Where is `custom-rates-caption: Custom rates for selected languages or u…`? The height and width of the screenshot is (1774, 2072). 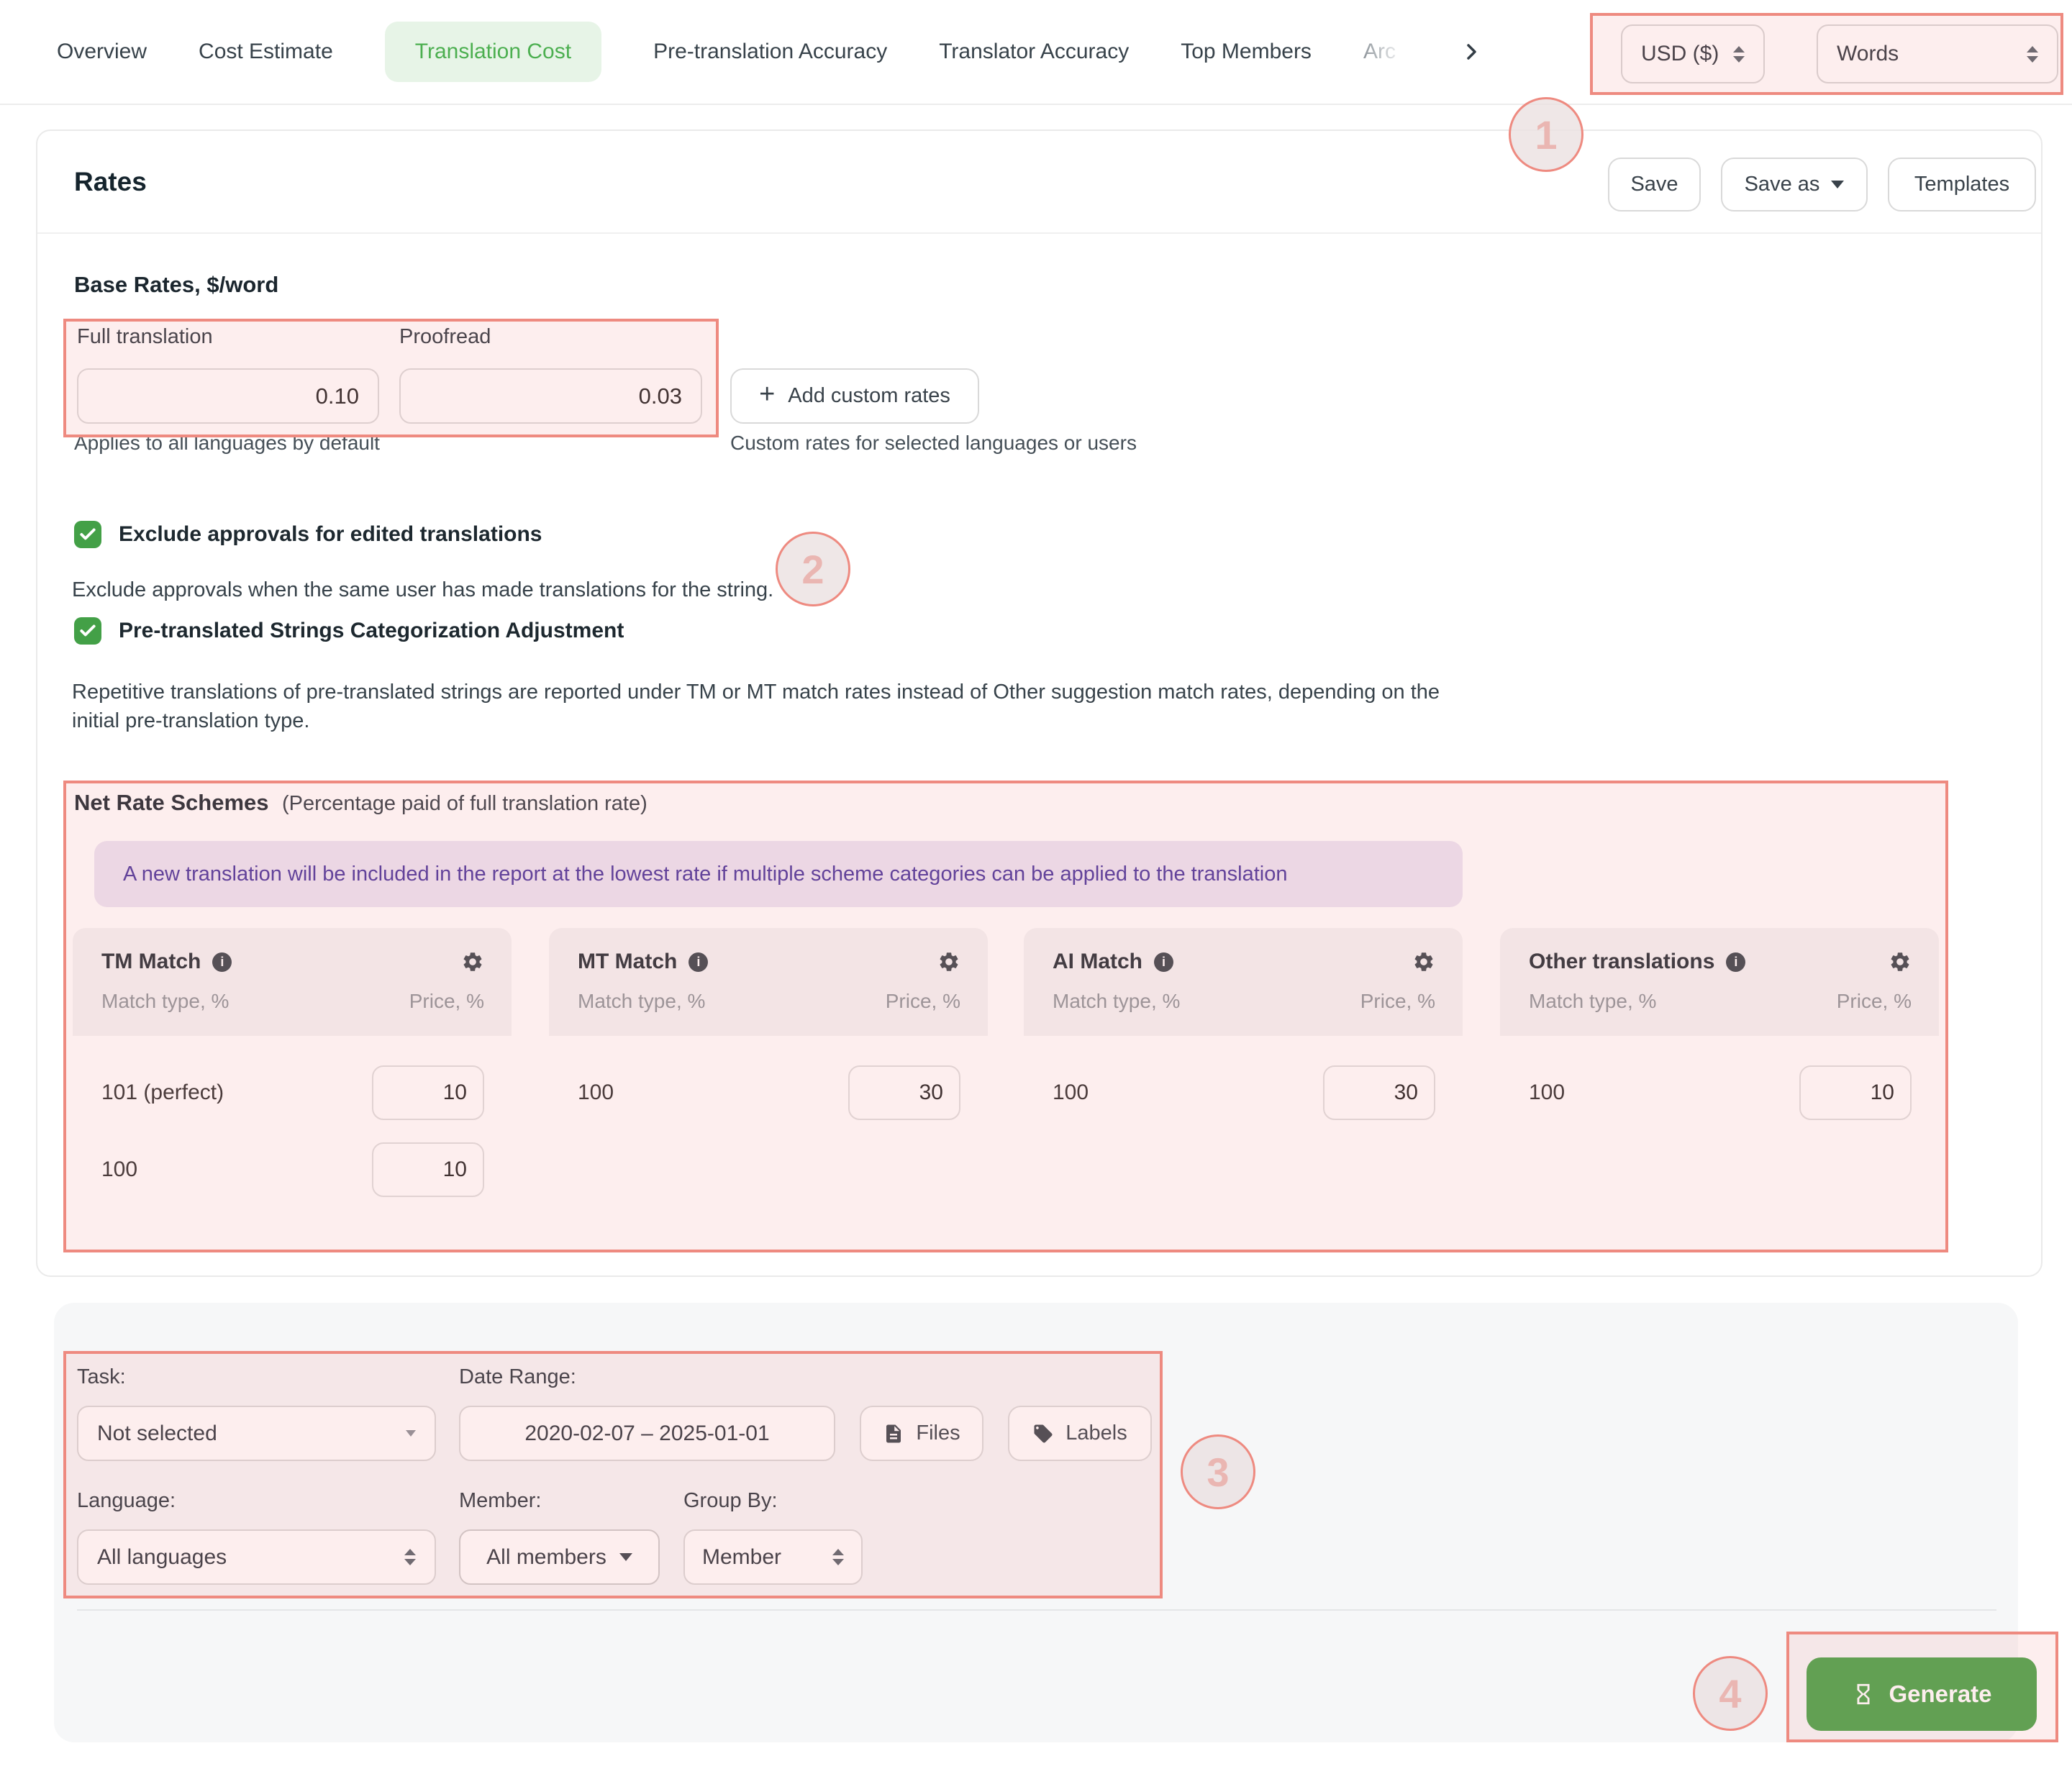
custom-rates-caption: Custom rates for selected languages or u… is located at coordinates (933, 443).